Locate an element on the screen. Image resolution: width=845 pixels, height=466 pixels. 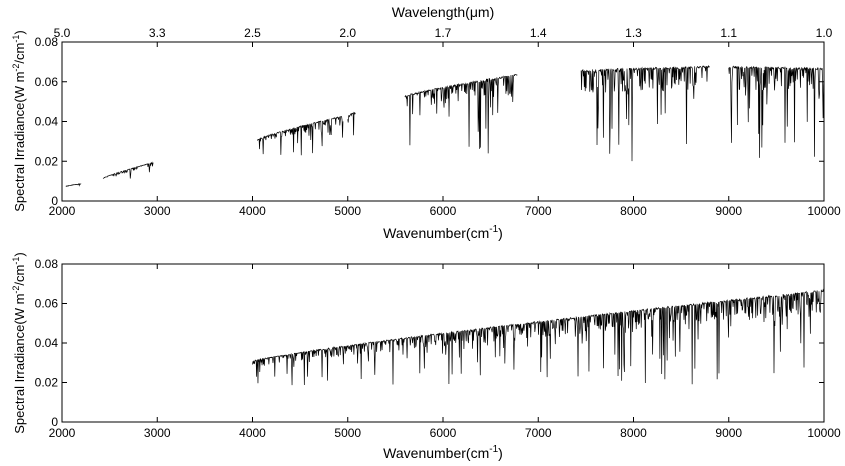
top-tick-label: 1.4 is located at coordinates (538, 33).